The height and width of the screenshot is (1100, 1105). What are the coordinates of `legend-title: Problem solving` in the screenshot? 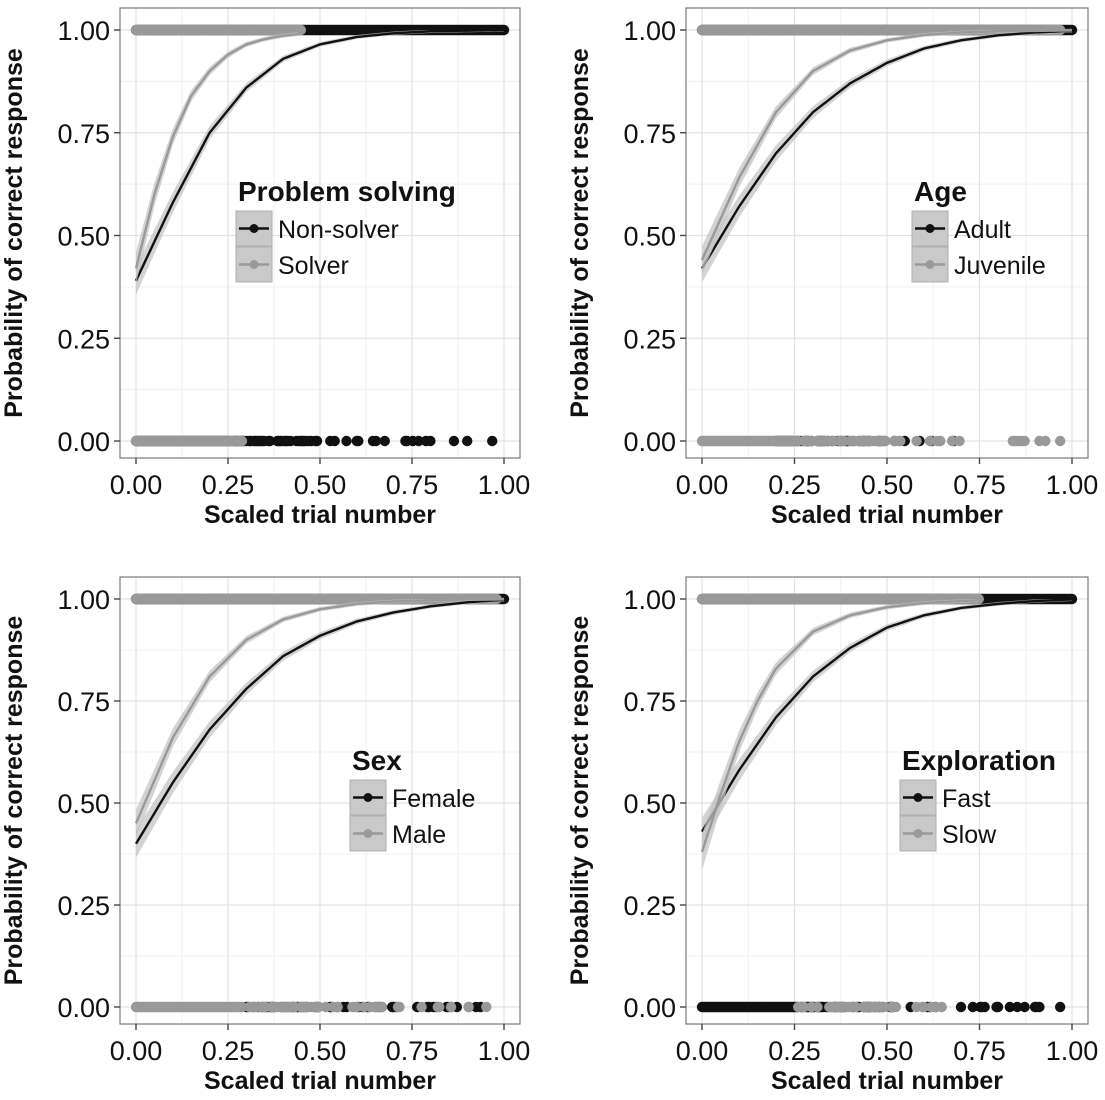 It's located at (347, 191).